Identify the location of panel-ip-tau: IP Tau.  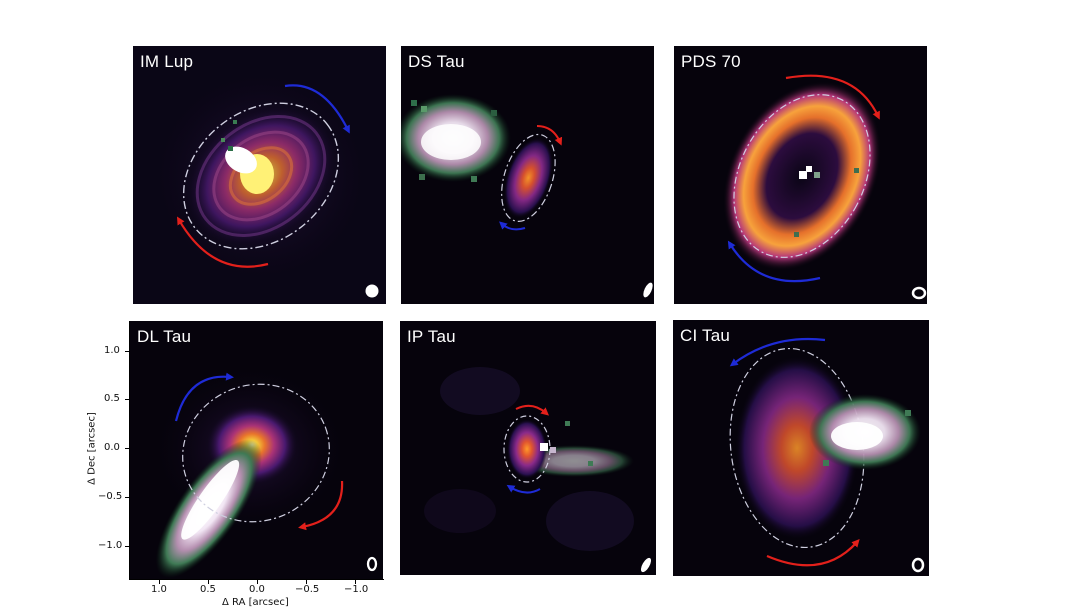
(528, 448).